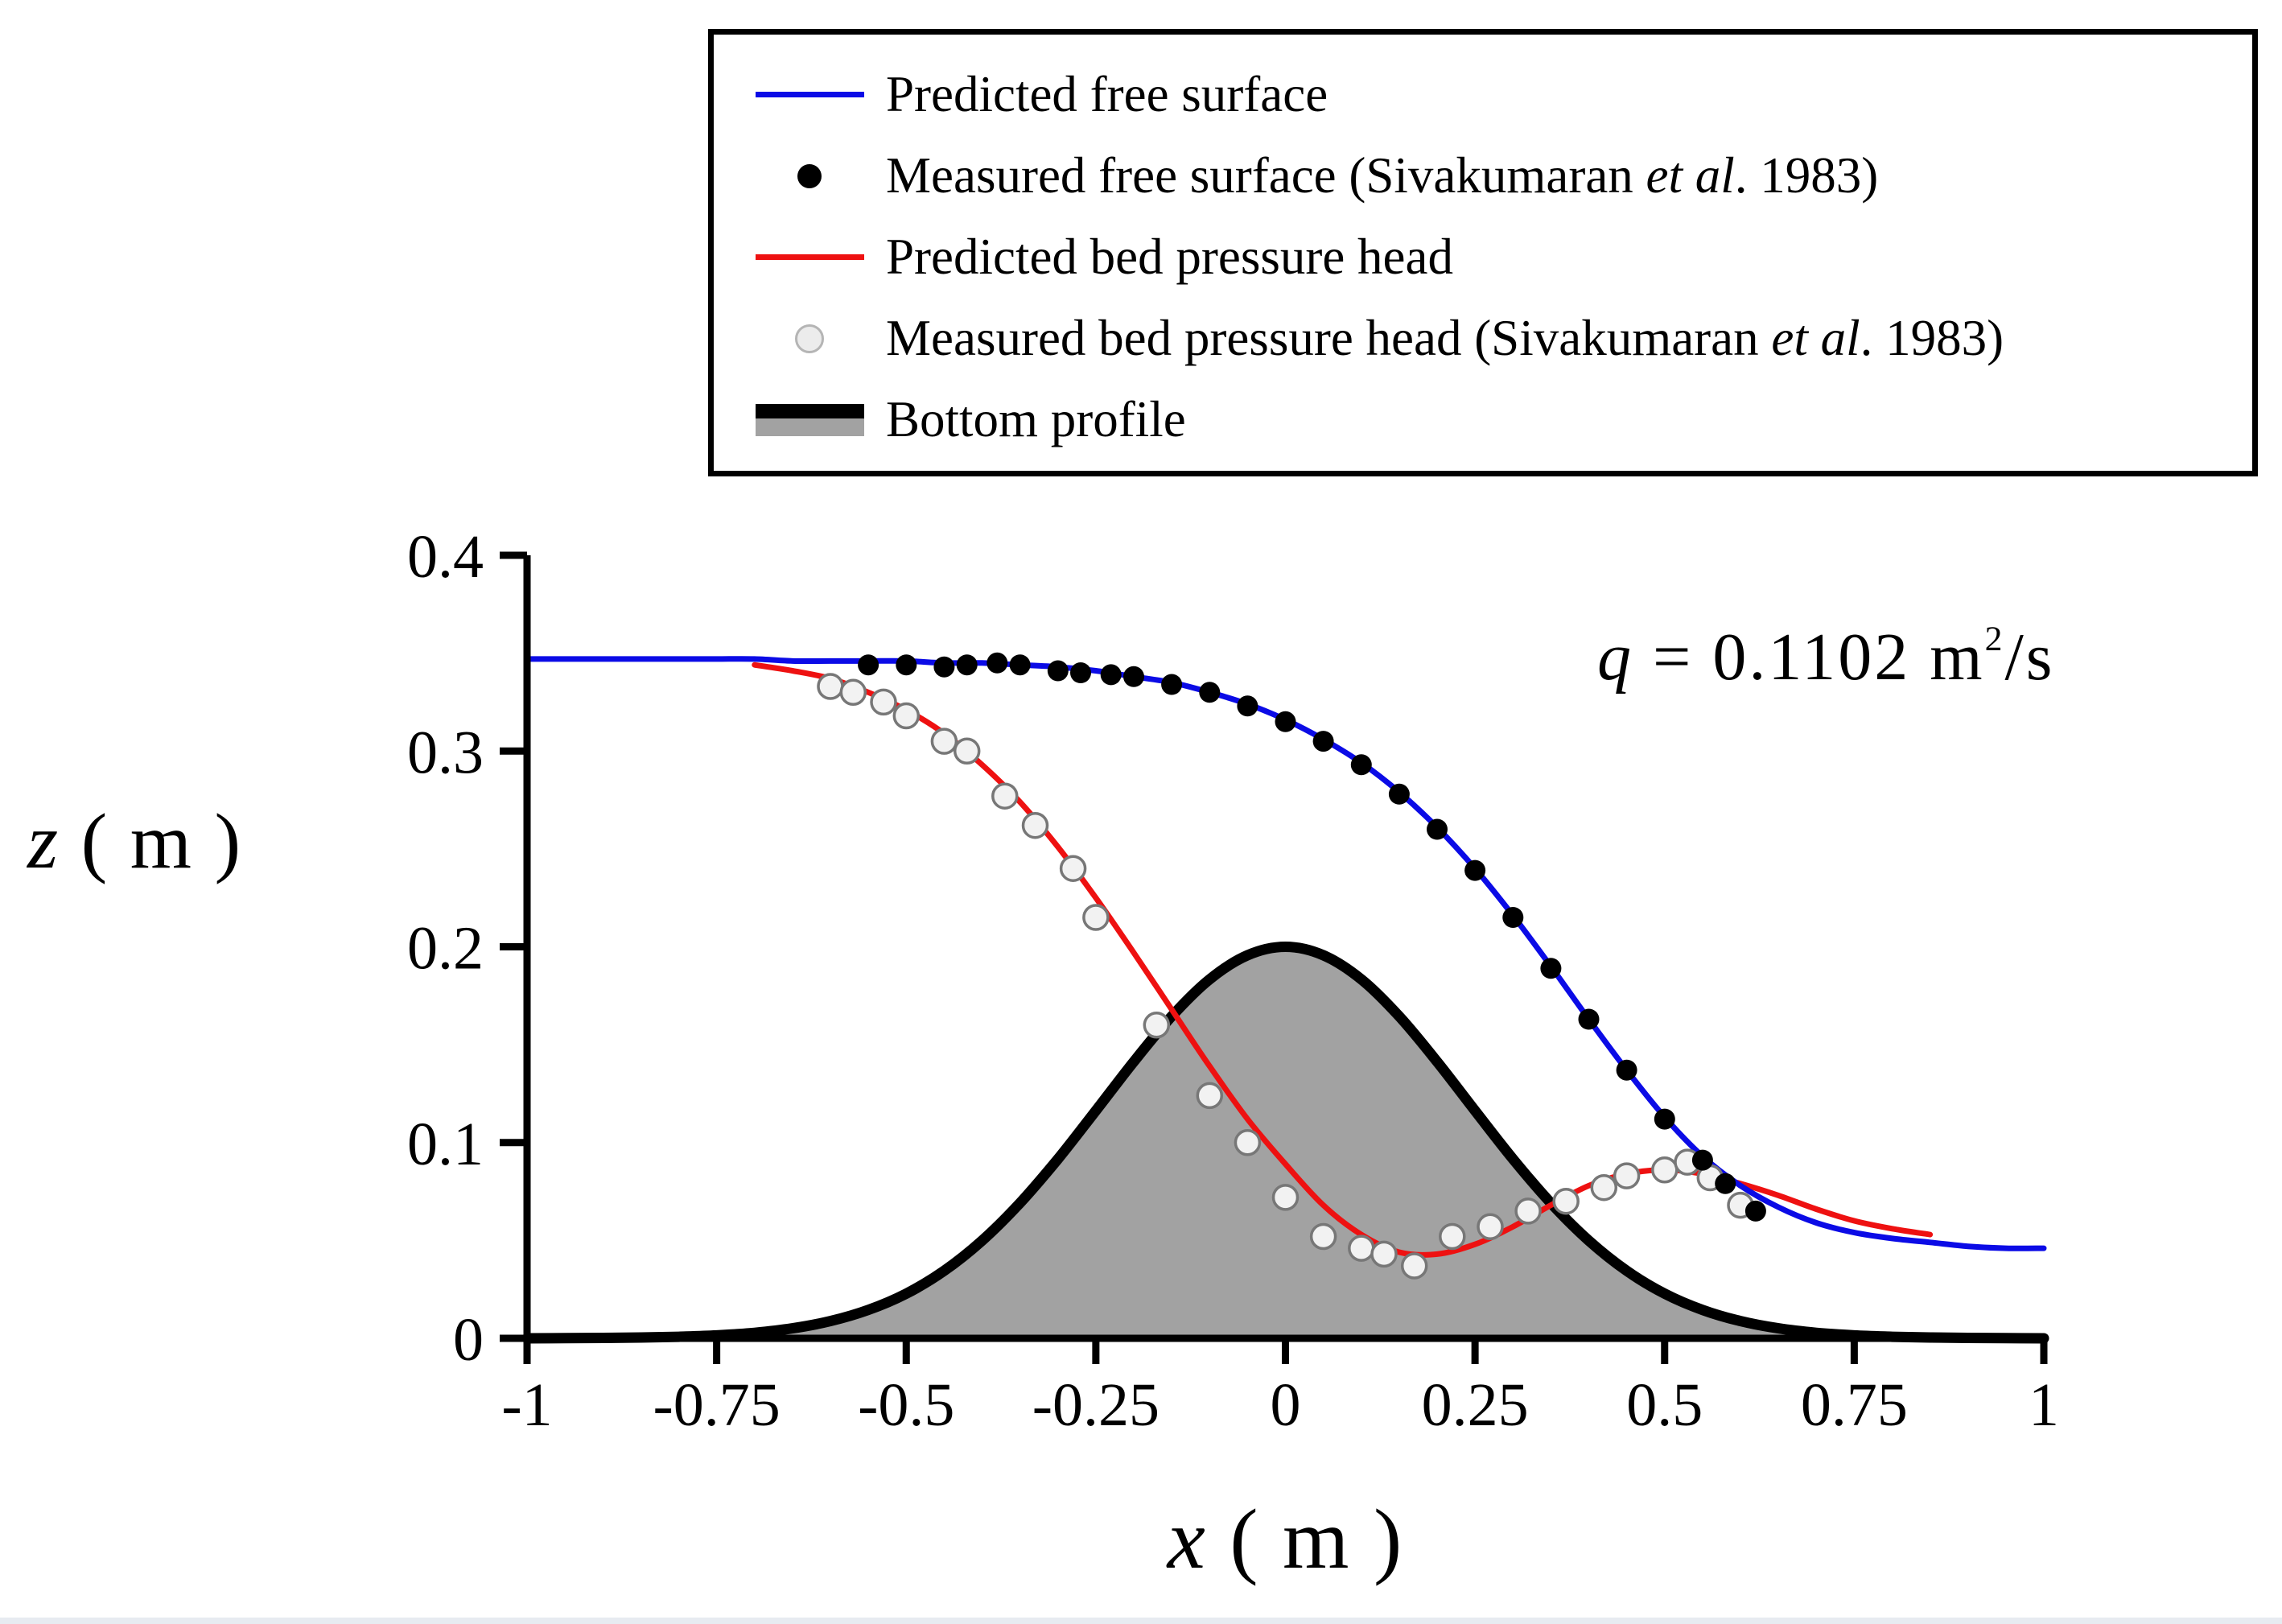  I want to click on x-tick-label: -0.75, so click(716, 1405).